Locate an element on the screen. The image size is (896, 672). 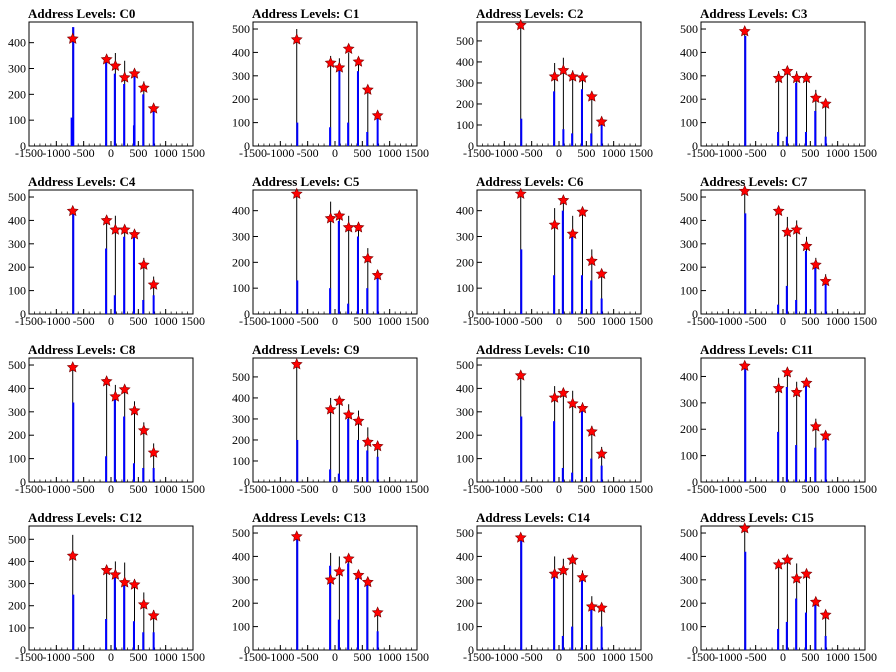
chart-title: Address Levels: C9 is located at coordinates (306, 349).